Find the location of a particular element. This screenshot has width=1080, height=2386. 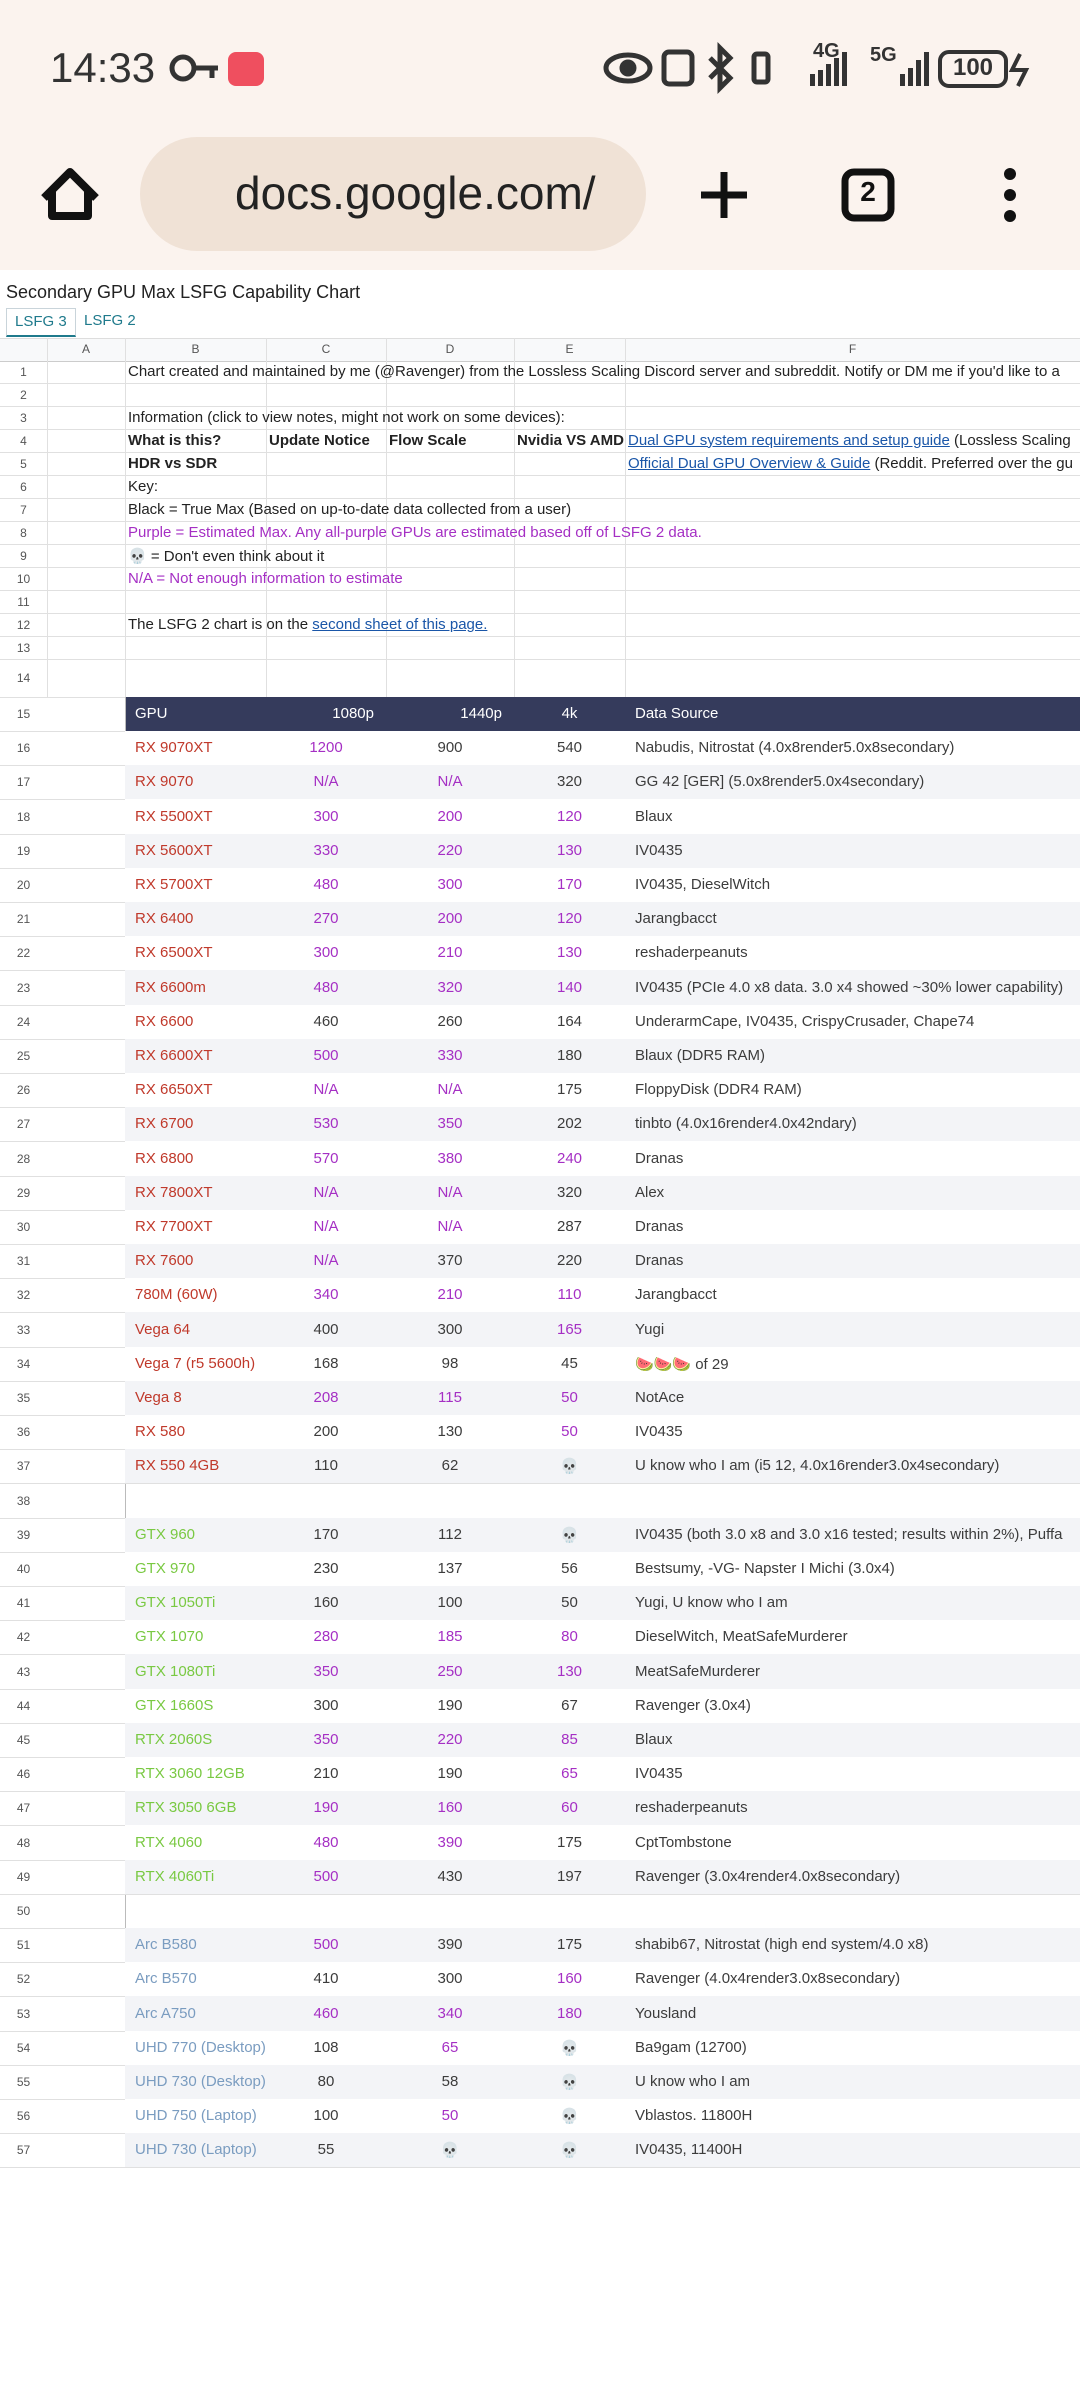

fps-value: 340 is located at coordinates (326, 1295).